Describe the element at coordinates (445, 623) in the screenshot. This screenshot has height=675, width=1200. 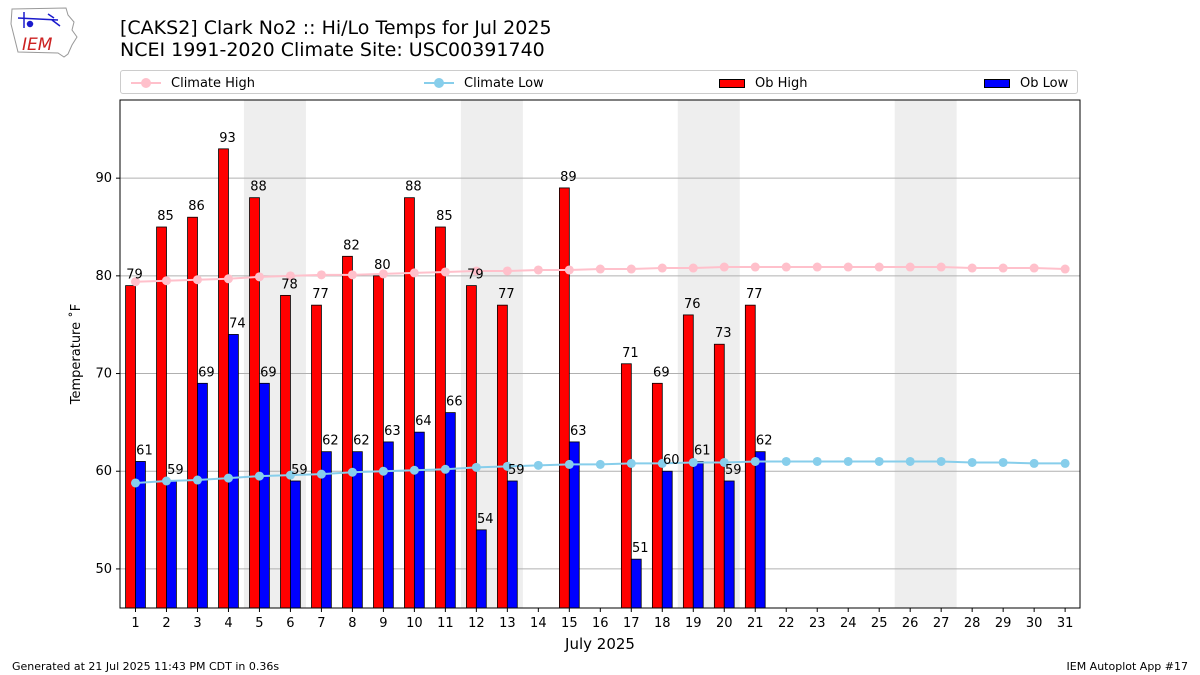
I see `x-tick-label: 11` at that location.